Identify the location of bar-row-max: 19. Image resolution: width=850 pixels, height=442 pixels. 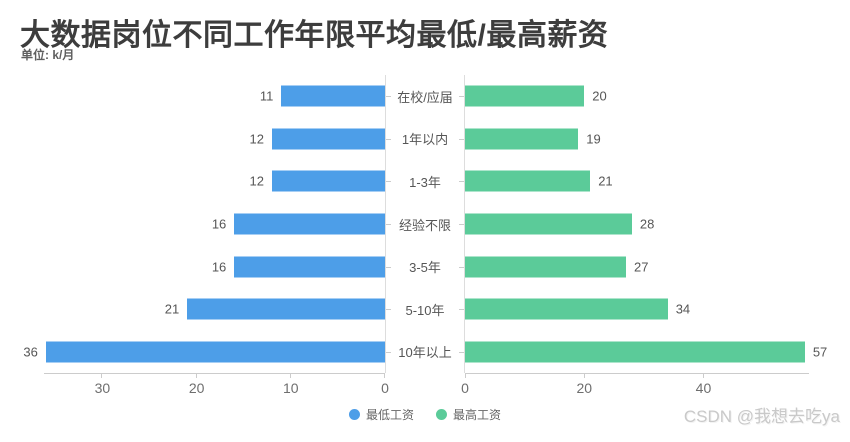
(637, 139).